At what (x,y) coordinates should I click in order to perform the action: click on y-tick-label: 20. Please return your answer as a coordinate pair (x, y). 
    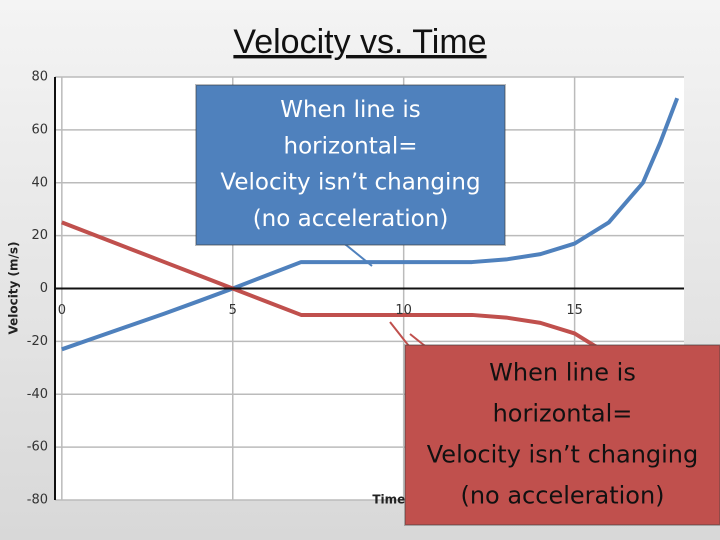
    Looking at the image, I should click on (39, 235).